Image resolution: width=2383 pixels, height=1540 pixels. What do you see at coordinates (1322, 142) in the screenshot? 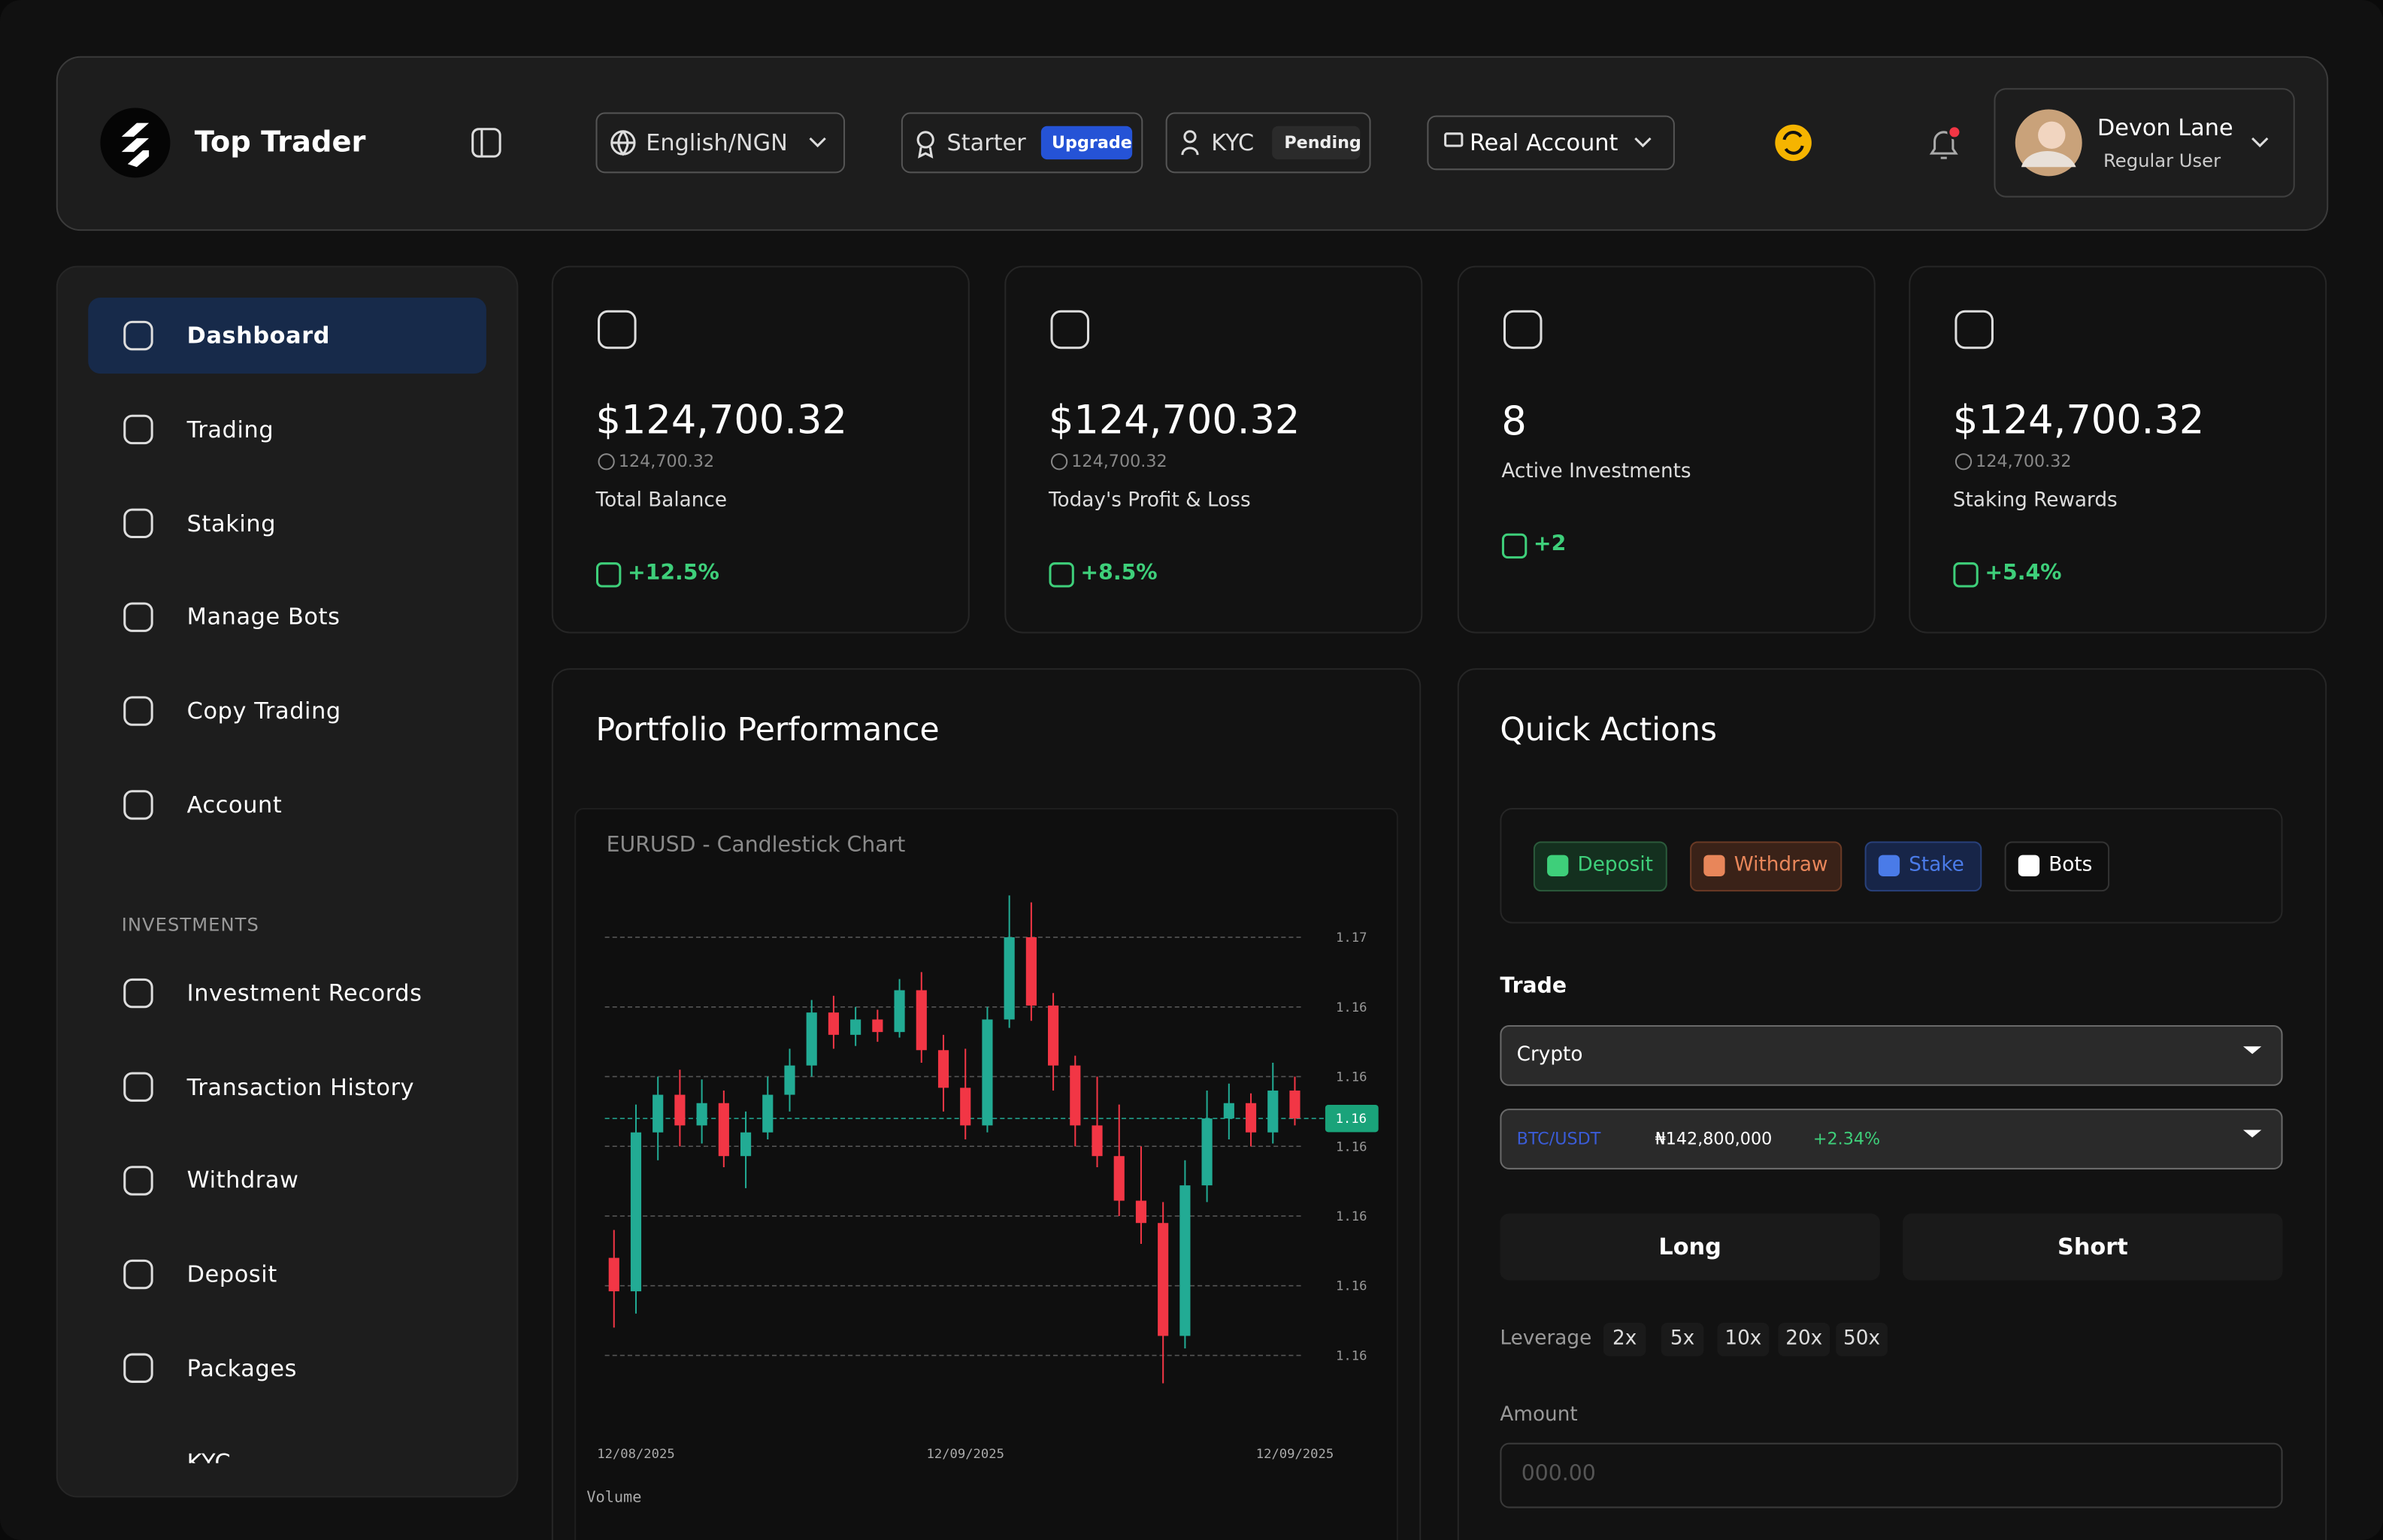
I see `kyc-status: Pending` at bounding box center [1322, 142].